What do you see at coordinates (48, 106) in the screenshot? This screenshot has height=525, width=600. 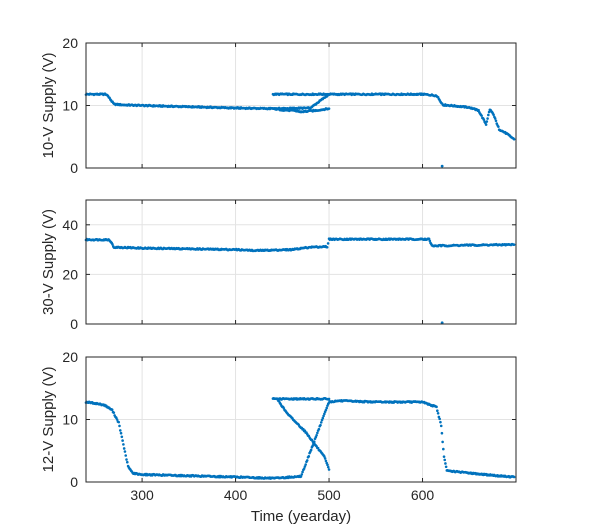 I see `y-axis-label: 10-V Supply (V)` at bounding box center [48, 106].